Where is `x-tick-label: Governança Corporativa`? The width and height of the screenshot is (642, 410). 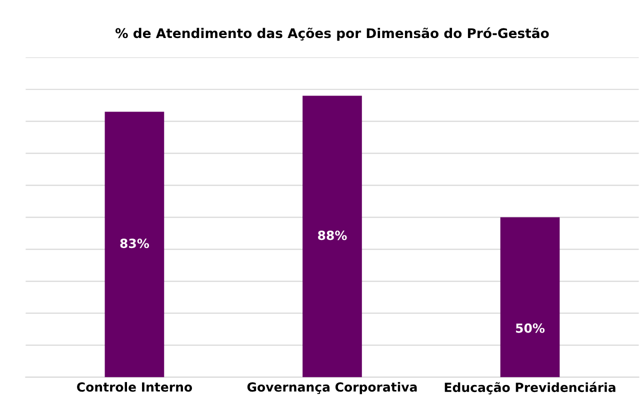
x-tick-label: Governança Corporativa is located at coordinates (332, 388).